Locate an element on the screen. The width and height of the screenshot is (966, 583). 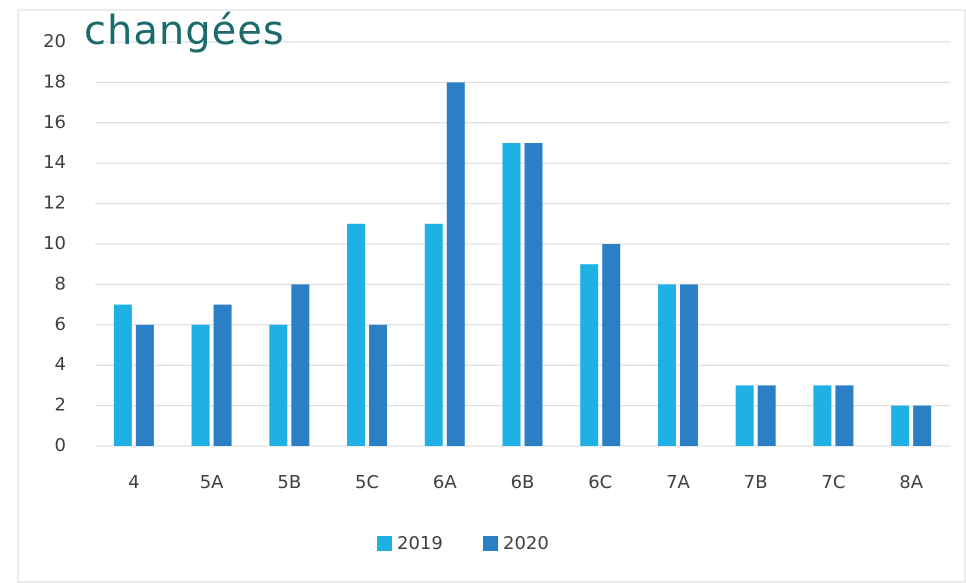
y-tick-label: 14 is located at coordinates (54, 162).